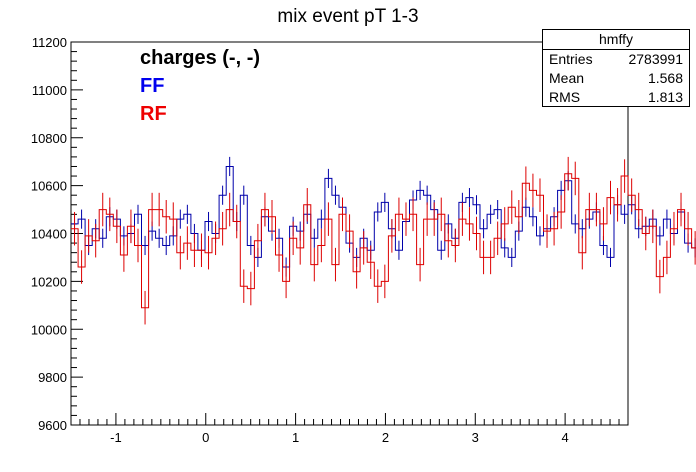  Describe the element at coordinates (49, 281) in the screenshot. I see `y-tick-label: 10200` at that location.